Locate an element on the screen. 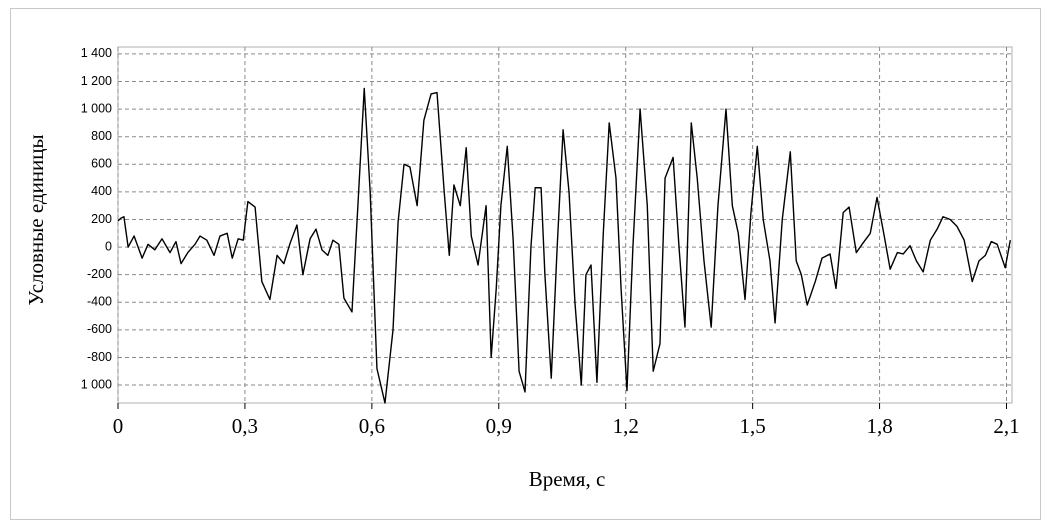 The height and width of the screenshot is (530, 1051). x-tick-label: 0,3 is located at coordinates (245, 426).